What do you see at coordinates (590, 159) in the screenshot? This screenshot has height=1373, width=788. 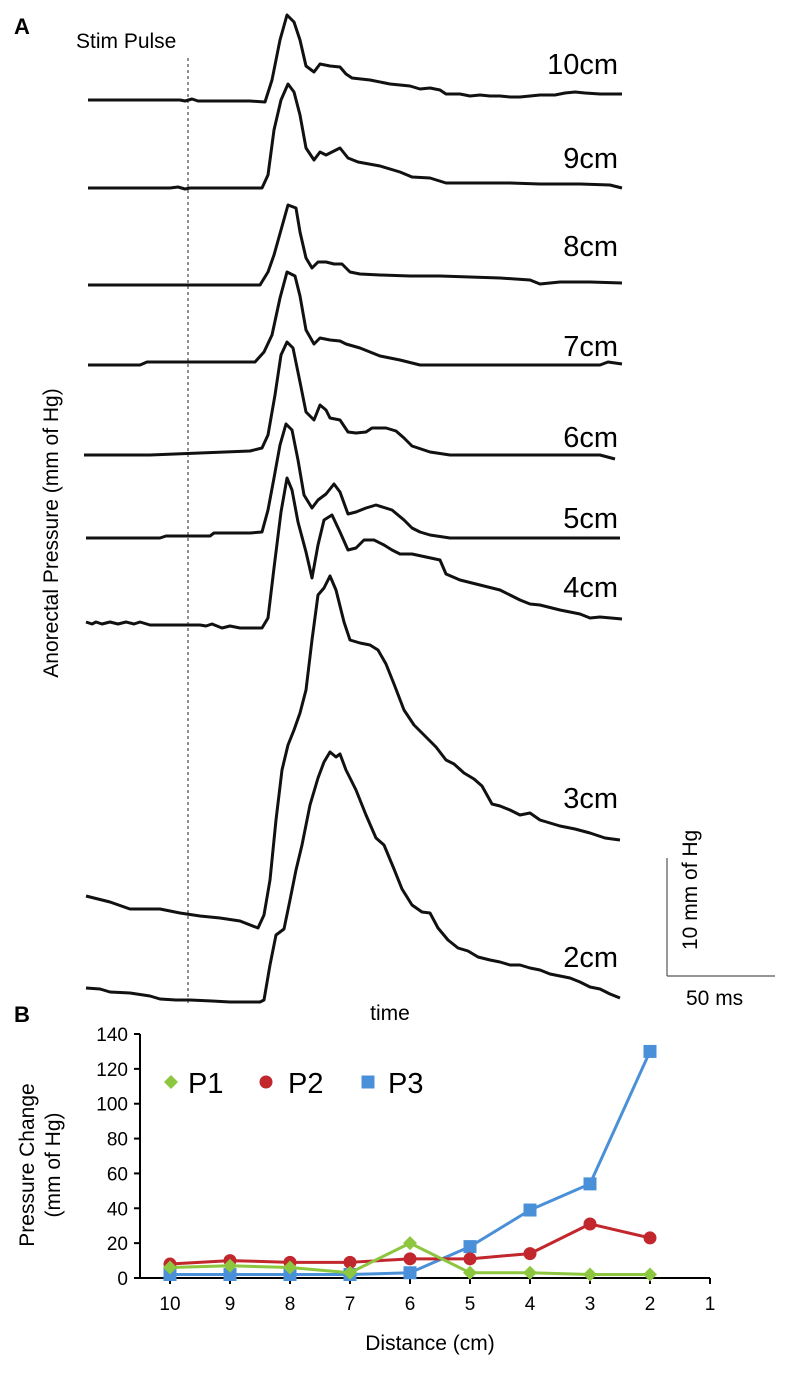 I see `trace-label-9cm: 9cm` at bounding box center [590, 159].